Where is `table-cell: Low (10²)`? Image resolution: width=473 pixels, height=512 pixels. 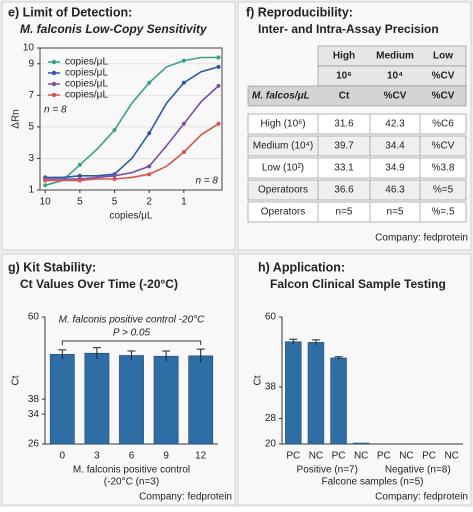 table-cell: Low (10²) is located at coordinates (283, 168).